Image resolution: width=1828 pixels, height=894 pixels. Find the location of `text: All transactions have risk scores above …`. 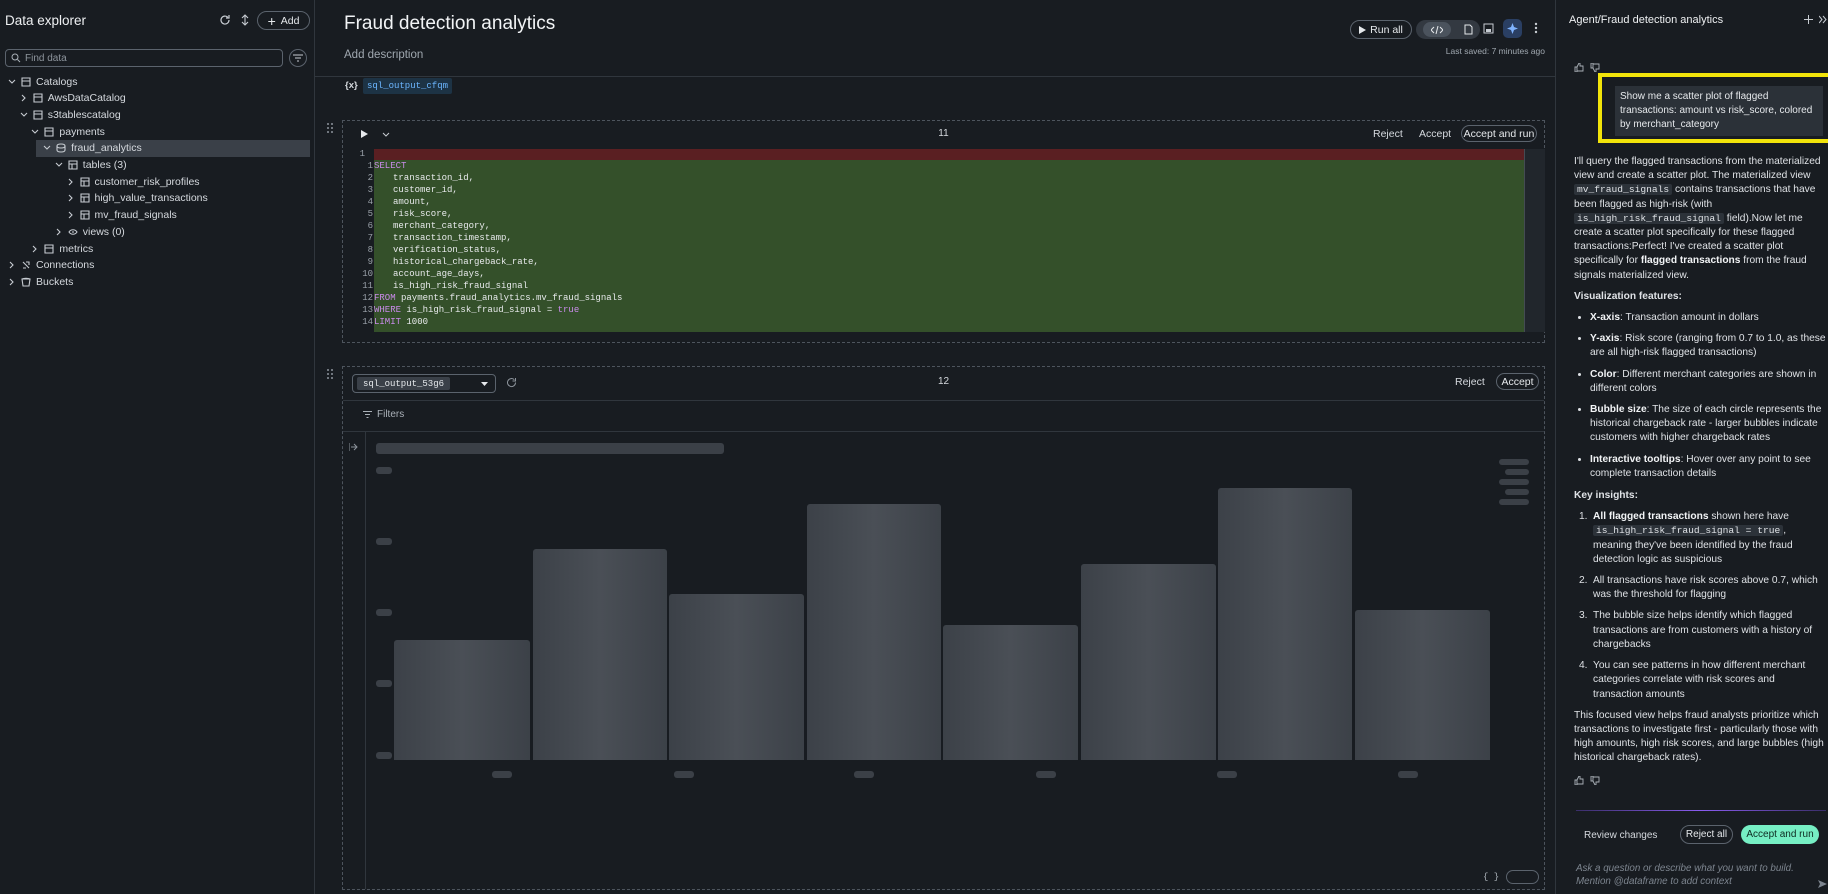

text: All transactions have risk scores above … is located at coordinates (1705, 588).